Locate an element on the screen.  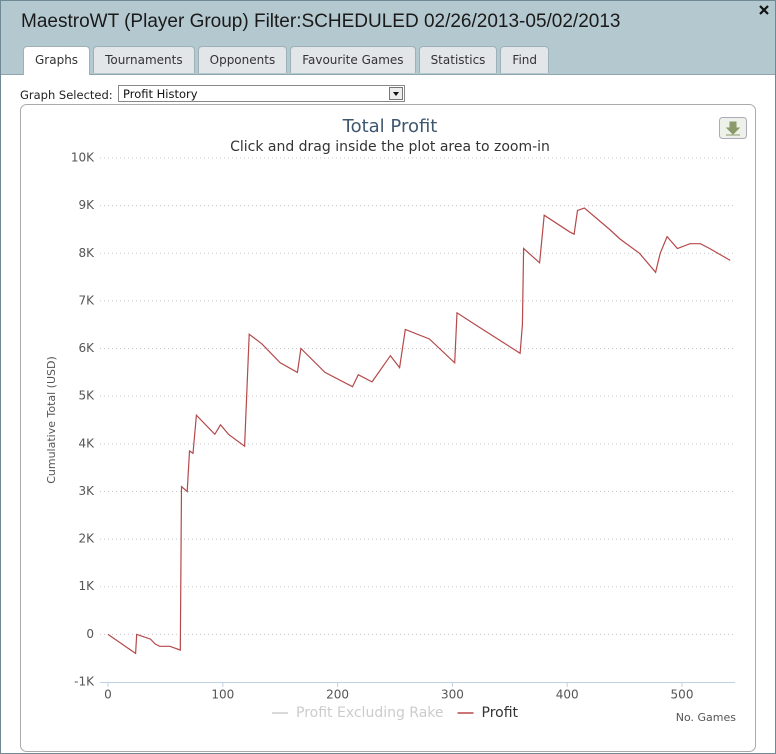
y-tick-label: 2K is located at coordinates (86, 539).